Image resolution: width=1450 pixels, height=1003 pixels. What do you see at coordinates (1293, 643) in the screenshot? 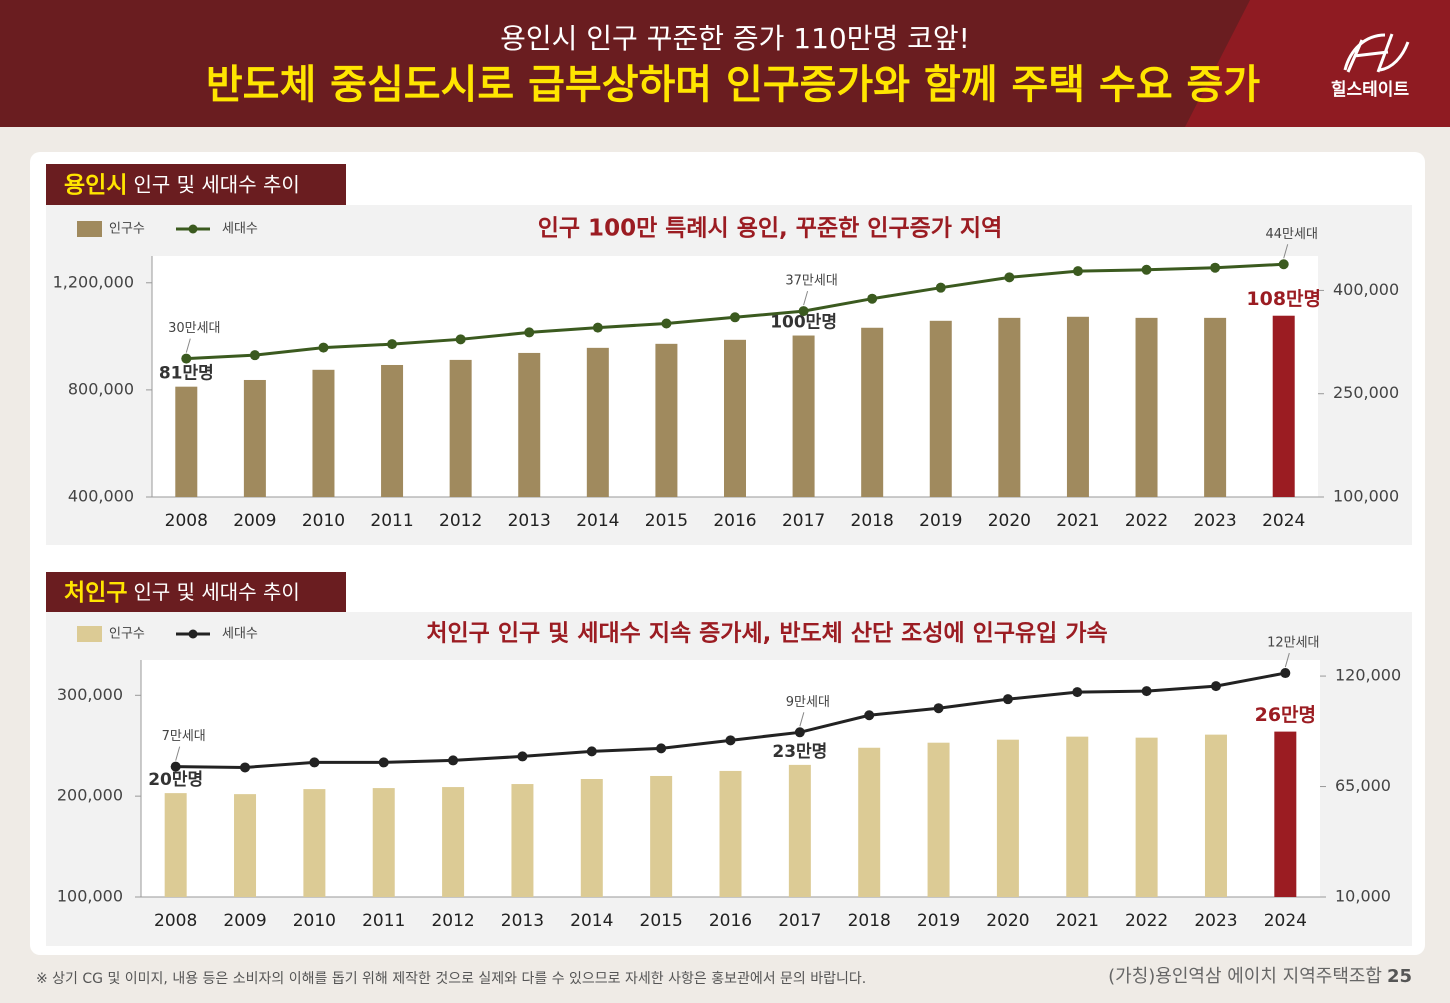
I see `line-value-label: 12만세대` at bounding box center [1293, 643].